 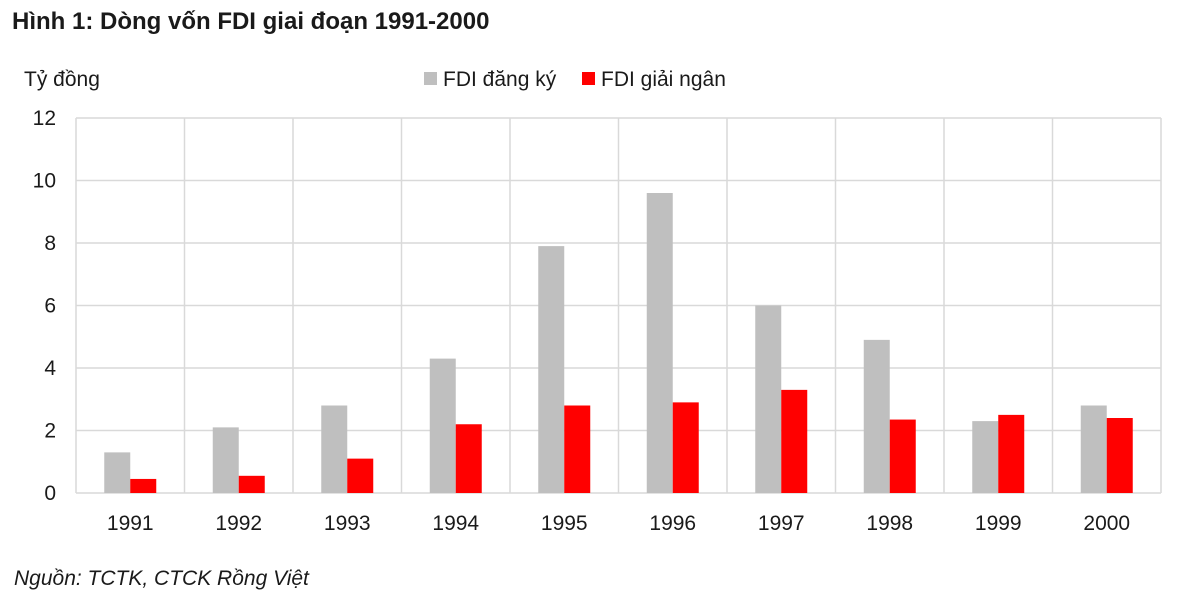 What do you see at coordinates (50, 431) in the screenshot?
I see `y-tick-label: 2` at bounding box center [50, 431].